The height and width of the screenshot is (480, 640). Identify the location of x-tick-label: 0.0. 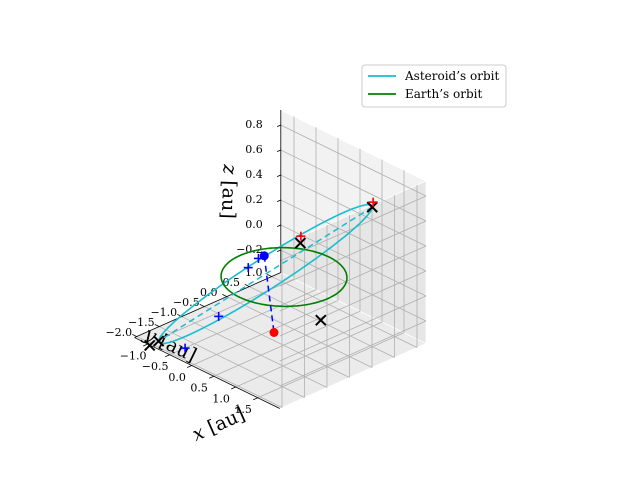
(177, 377).